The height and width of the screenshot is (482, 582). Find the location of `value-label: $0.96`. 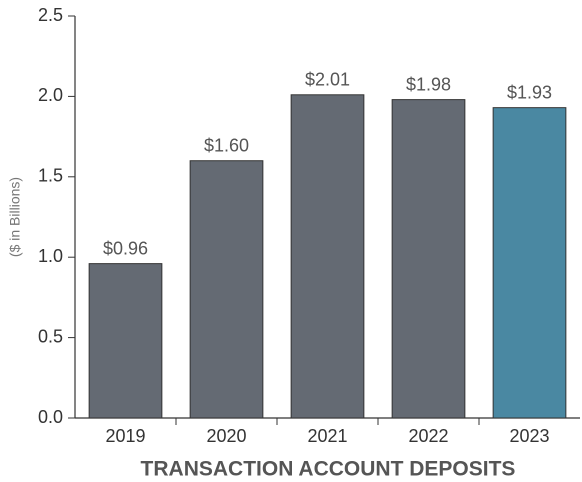

value-label: $0.96 is located at coordinates (125, 248).